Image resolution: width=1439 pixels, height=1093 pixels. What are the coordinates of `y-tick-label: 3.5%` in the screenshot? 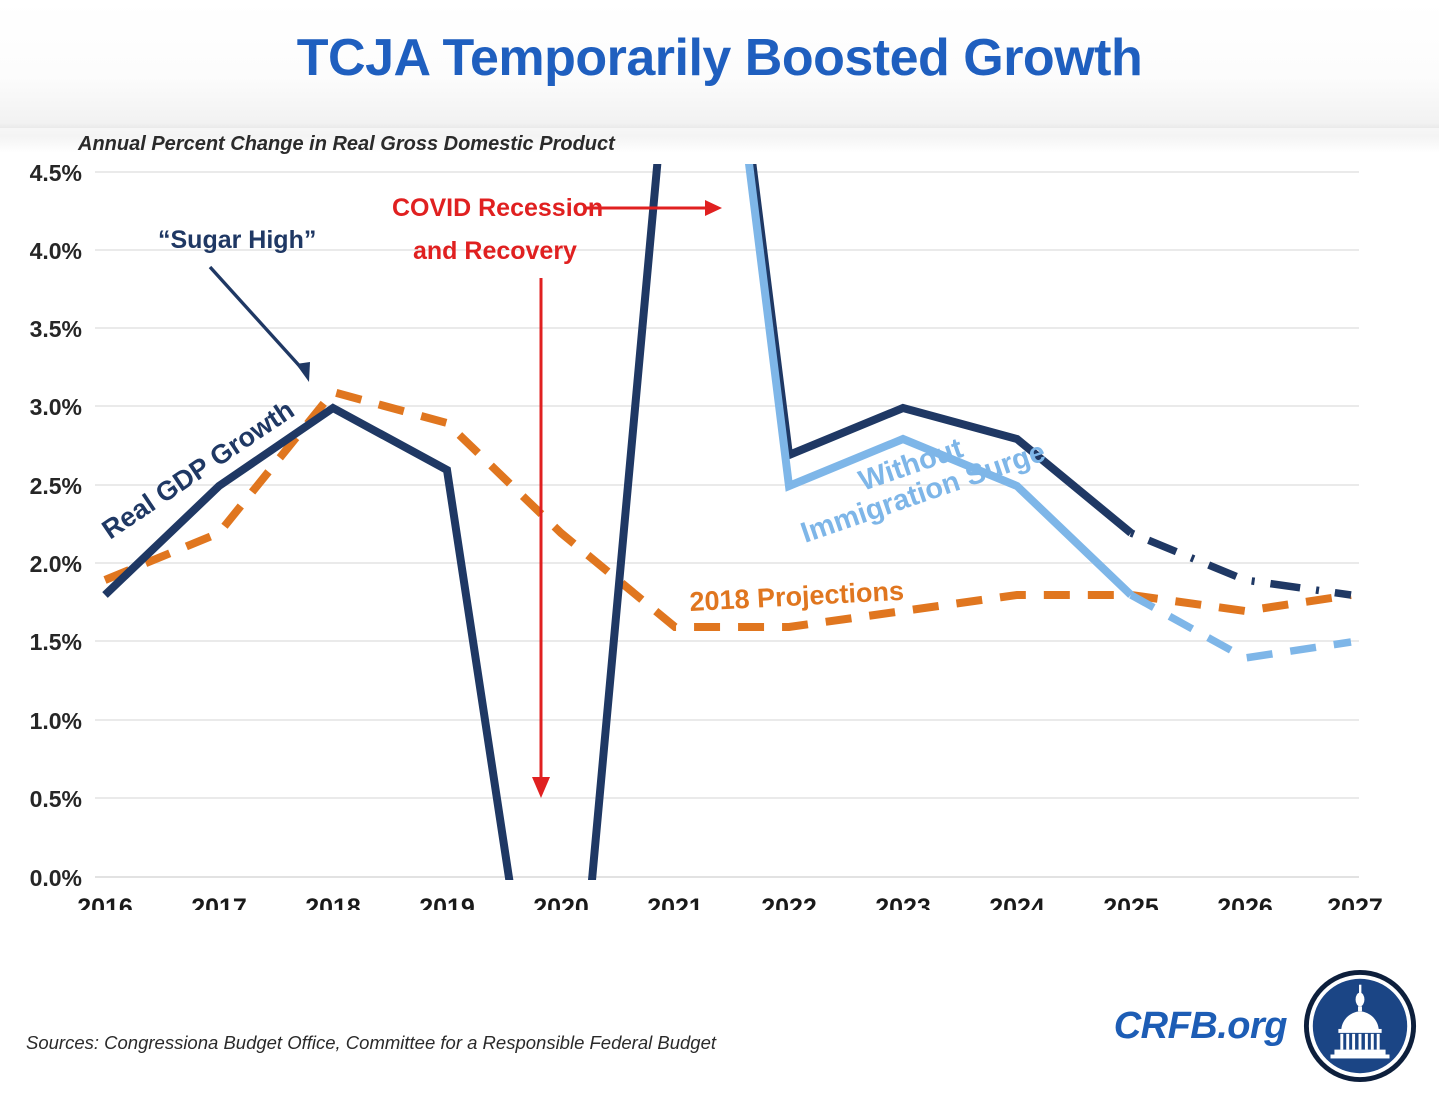 It's located at (56, 329).